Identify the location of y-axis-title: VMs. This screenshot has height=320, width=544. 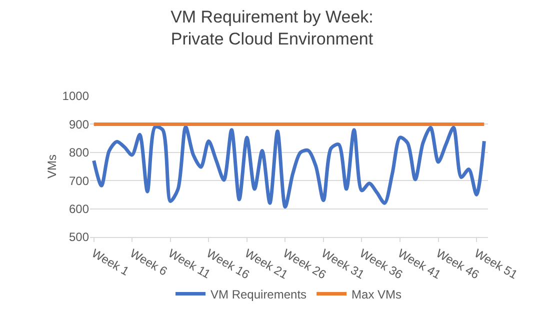
(52, 166).